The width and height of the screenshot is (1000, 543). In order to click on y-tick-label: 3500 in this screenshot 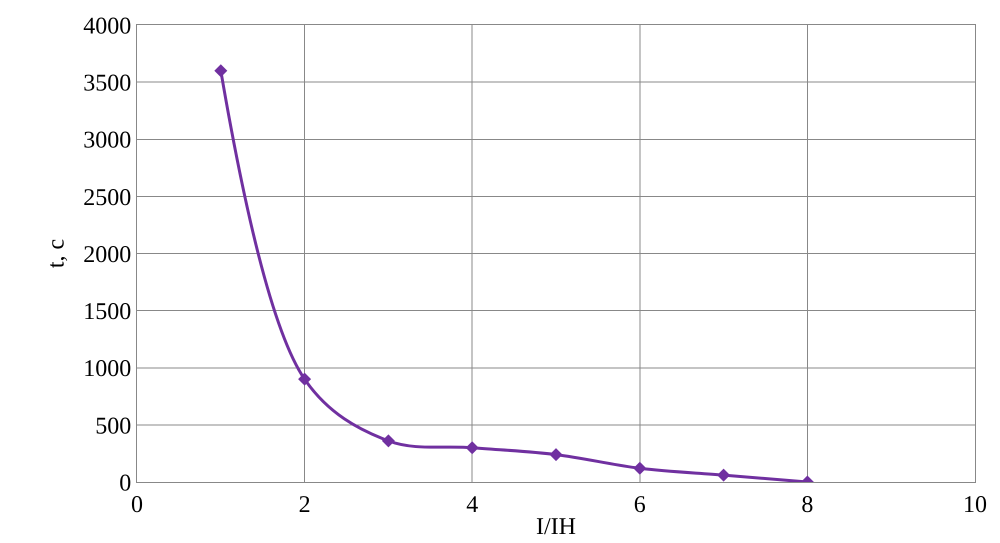, I will do `click(107, 83)`.